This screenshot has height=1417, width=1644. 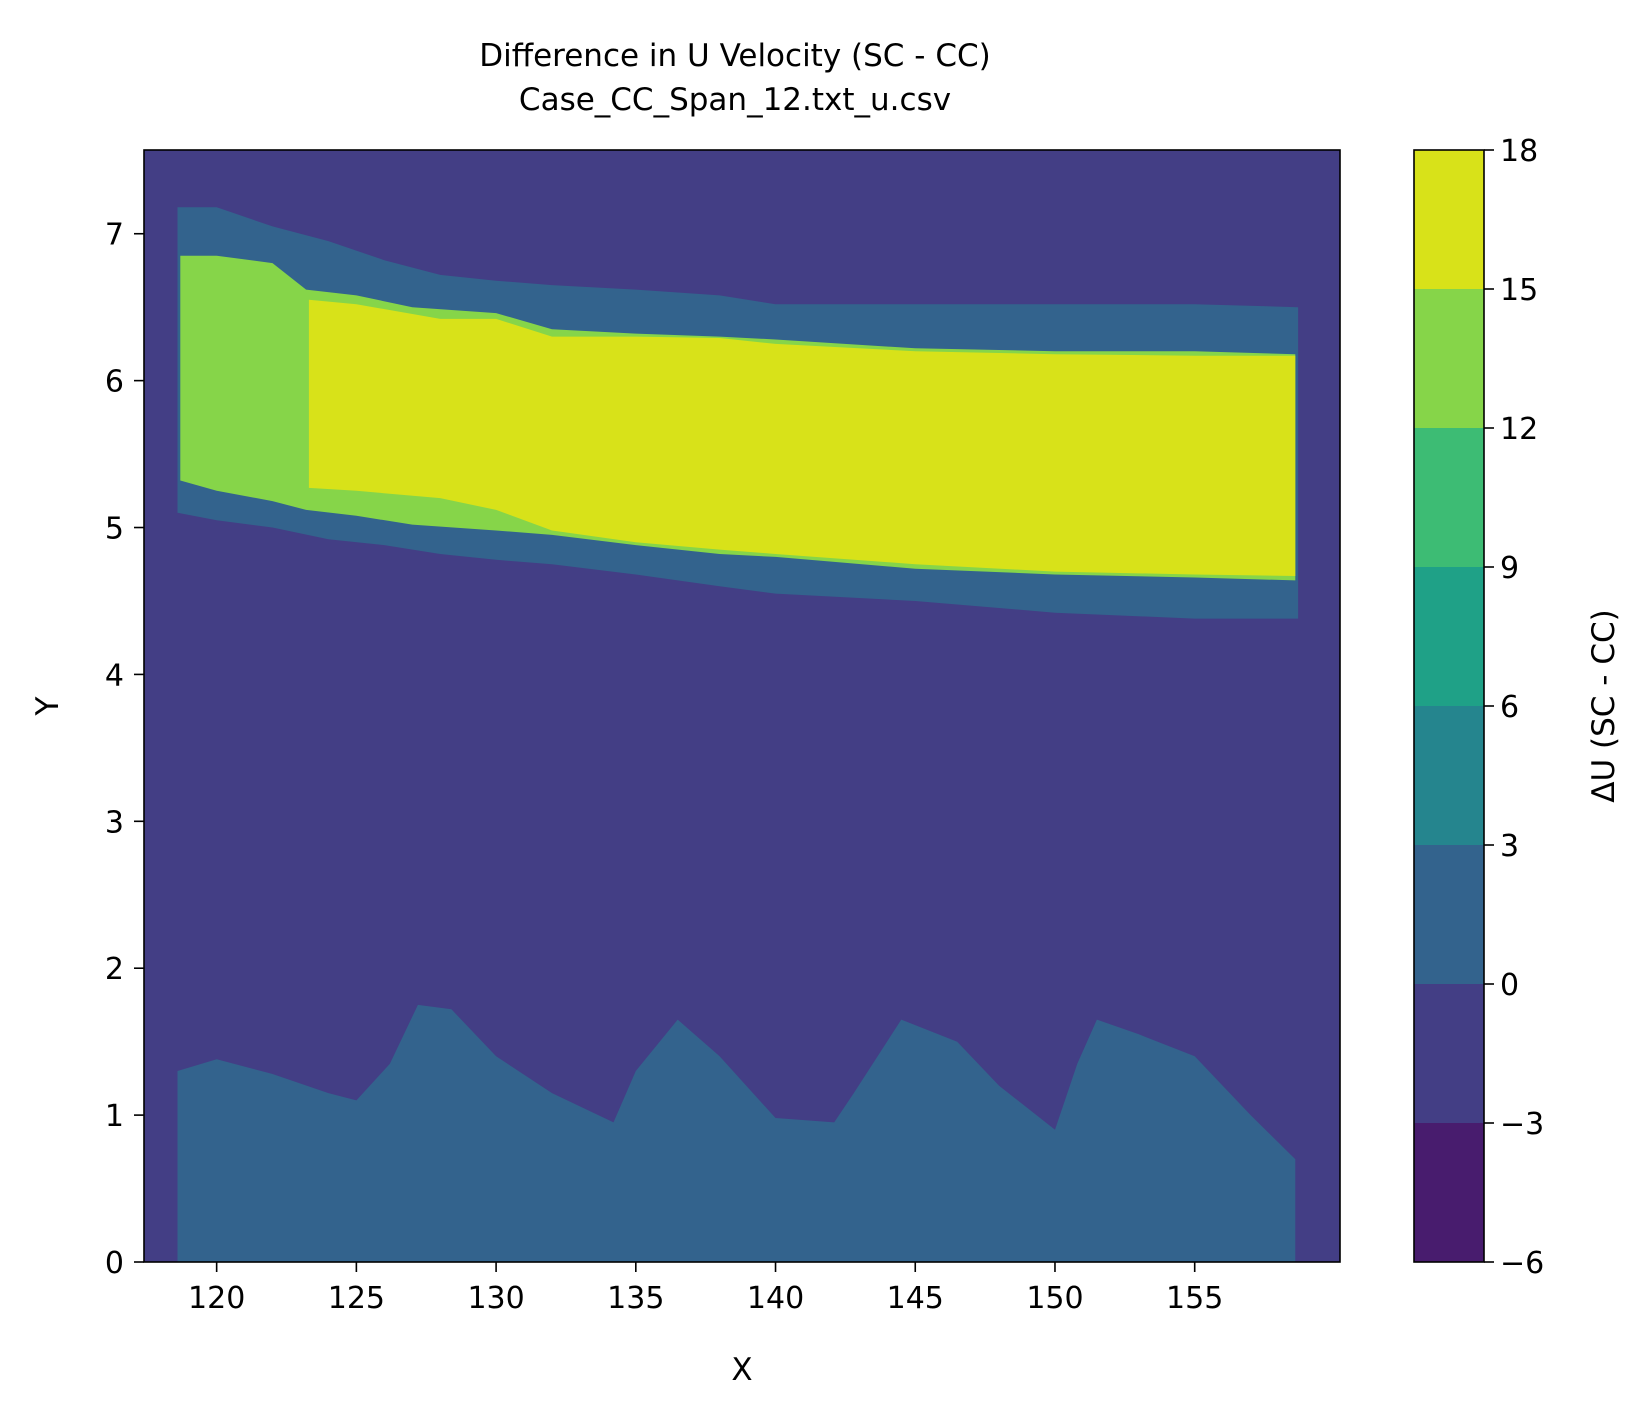 I want to click on x-tick-label: 155, so click(x=1194, y=1298).